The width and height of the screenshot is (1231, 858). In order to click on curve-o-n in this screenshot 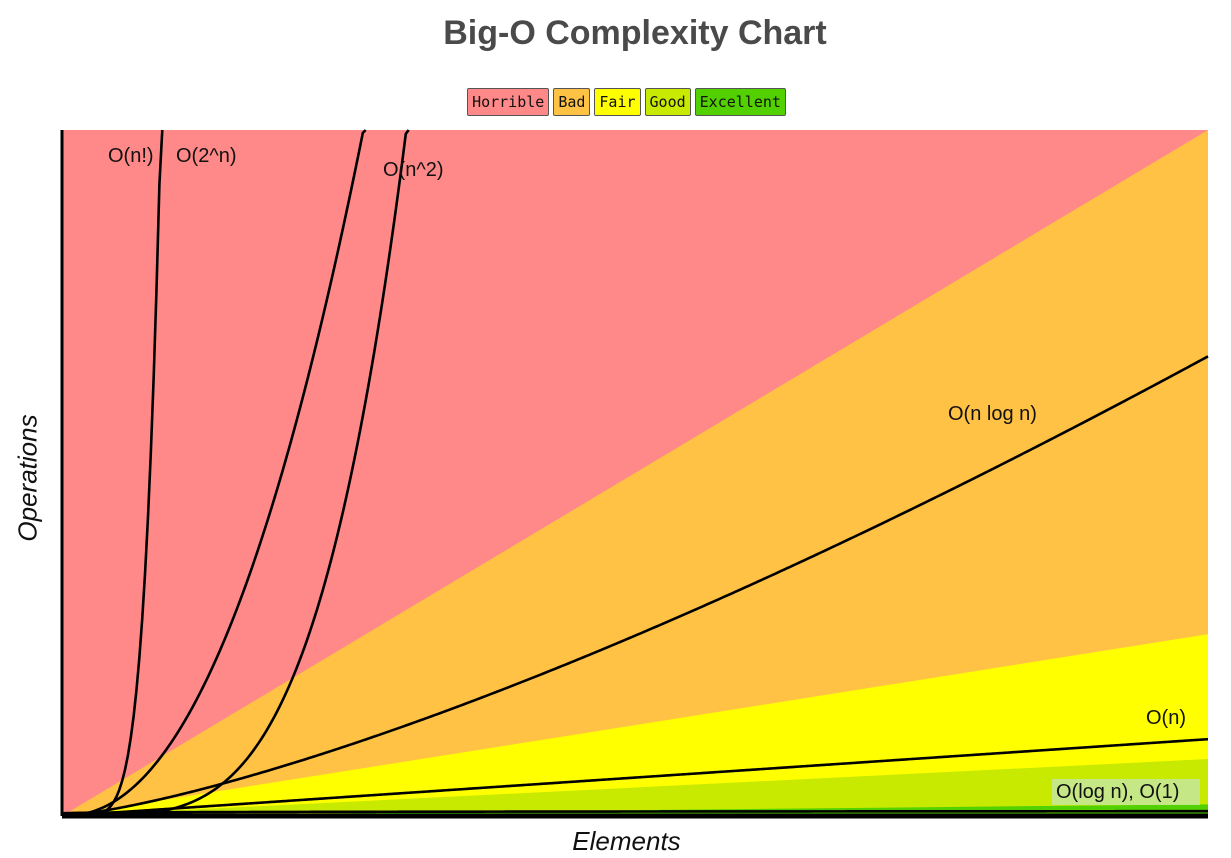, I will do `click(635, 777)`.